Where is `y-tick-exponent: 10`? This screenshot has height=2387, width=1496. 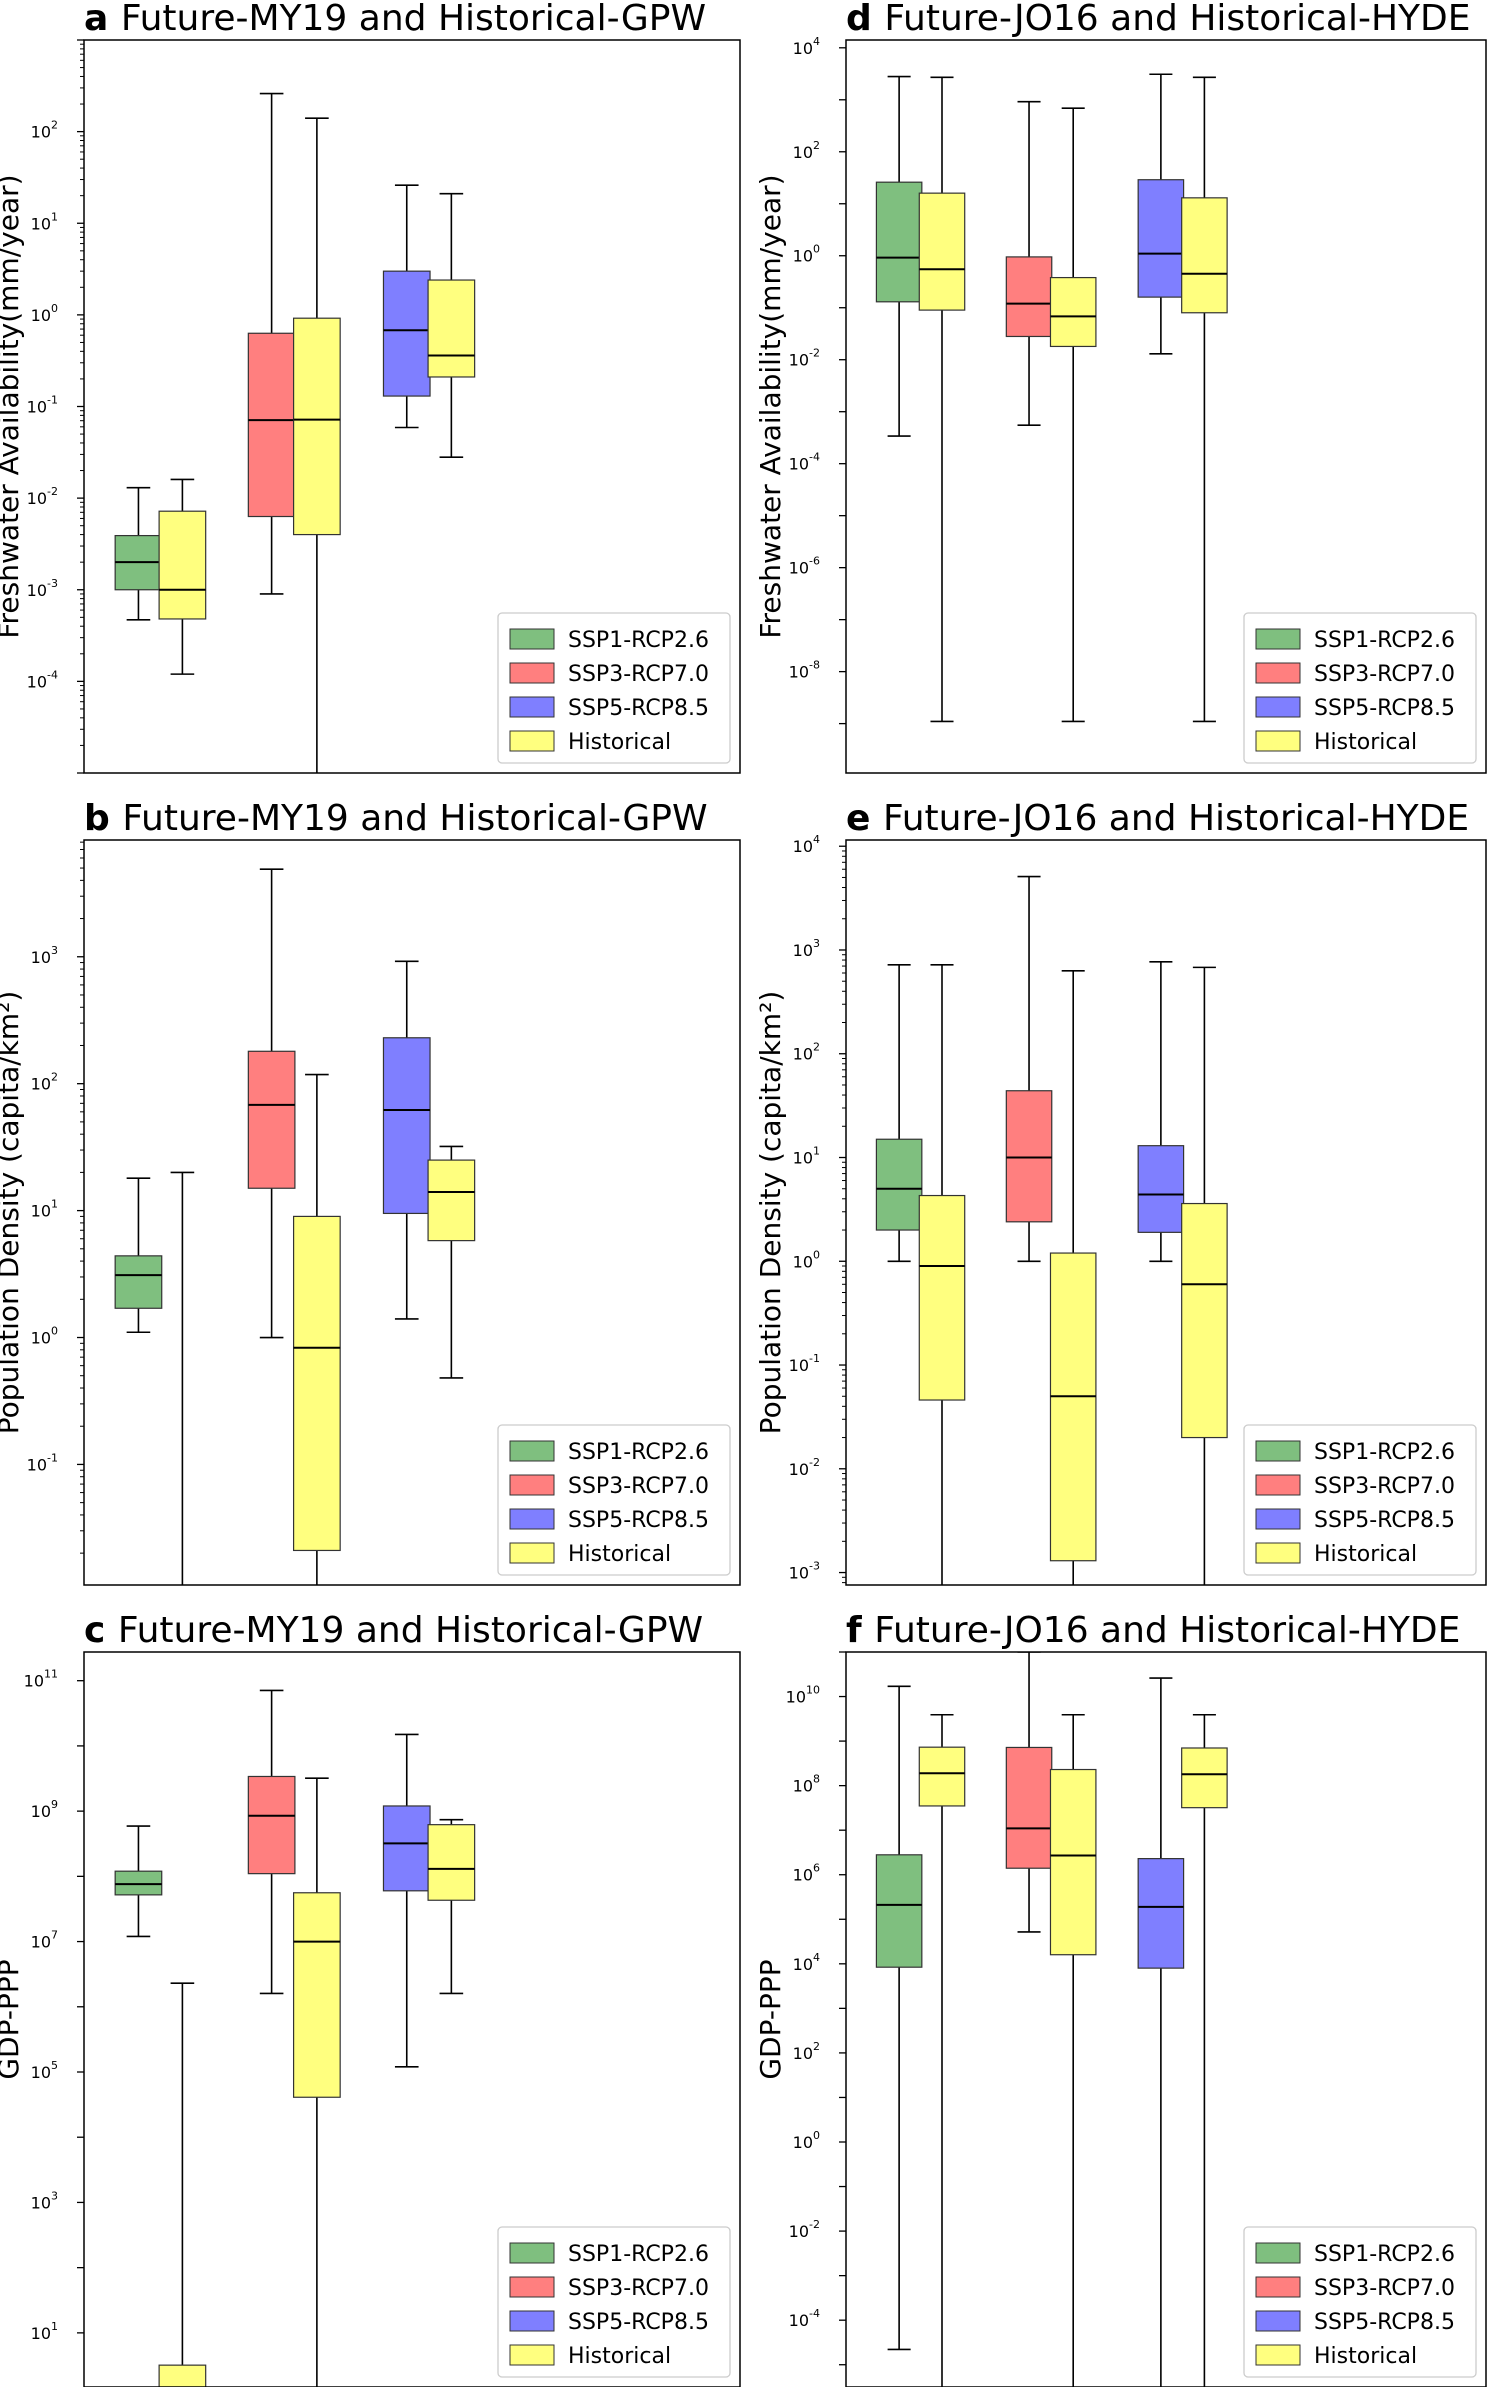 y-tick-exponent: 10 is located at coordinates (813, 1690).